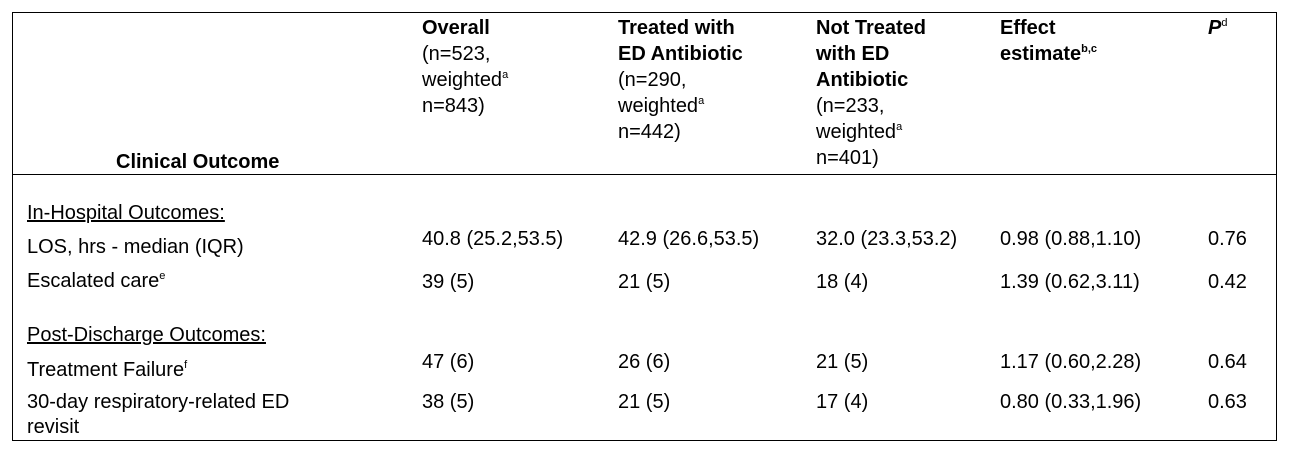 The image size is (1292, 458). What do you see at coordinates (649, 132) in the screenshot?
I see `header-treated-wn: n=442)` at bounding box center [649, 132].